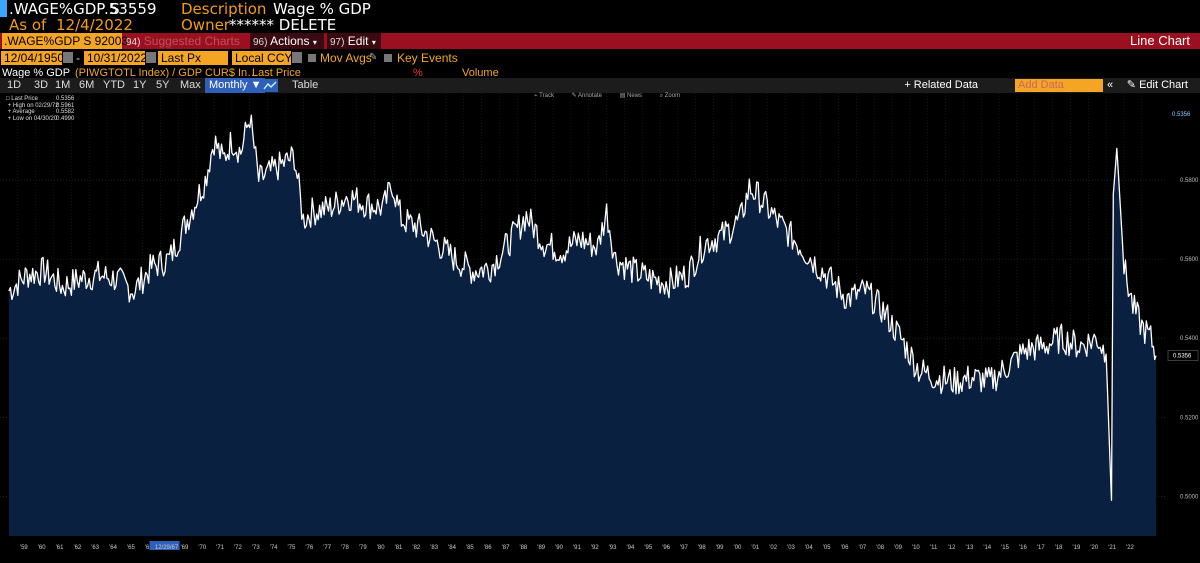 The height and width of the screenshot is (563, 1200). What do you see at coordinates (35, 118) in the screenshot?
I see `legend-low-label: Low on 04/30/20` at bounding box center [35, 118].